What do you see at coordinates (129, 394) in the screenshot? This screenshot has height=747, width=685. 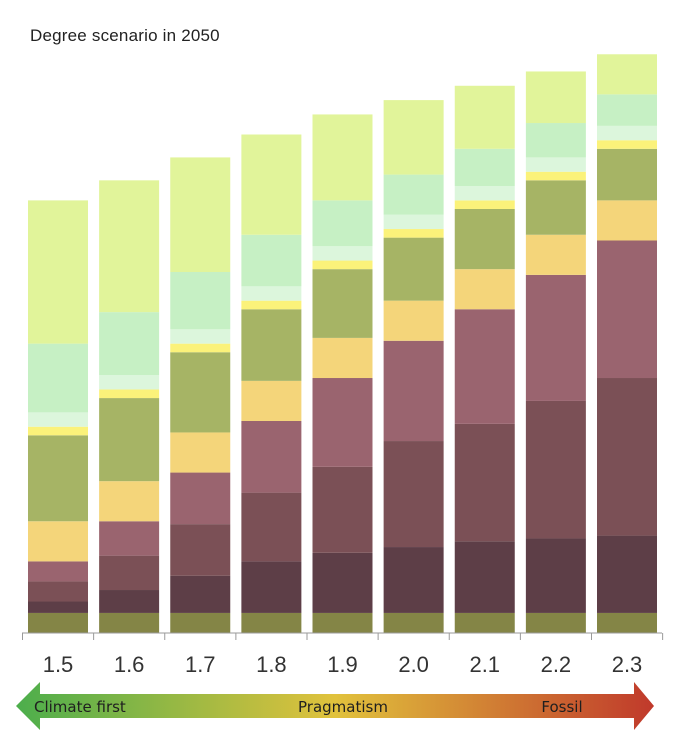 I see `bar-segment-1.6-layer-7` at bounding box center [129, 394].